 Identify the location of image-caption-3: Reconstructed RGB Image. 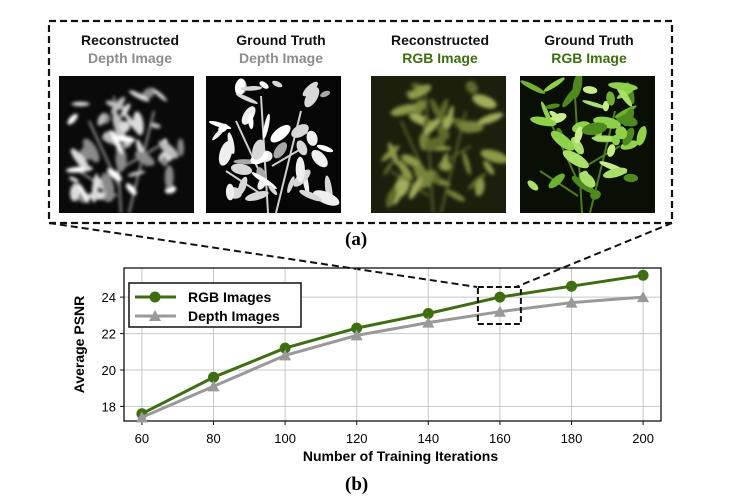
(440, 49).